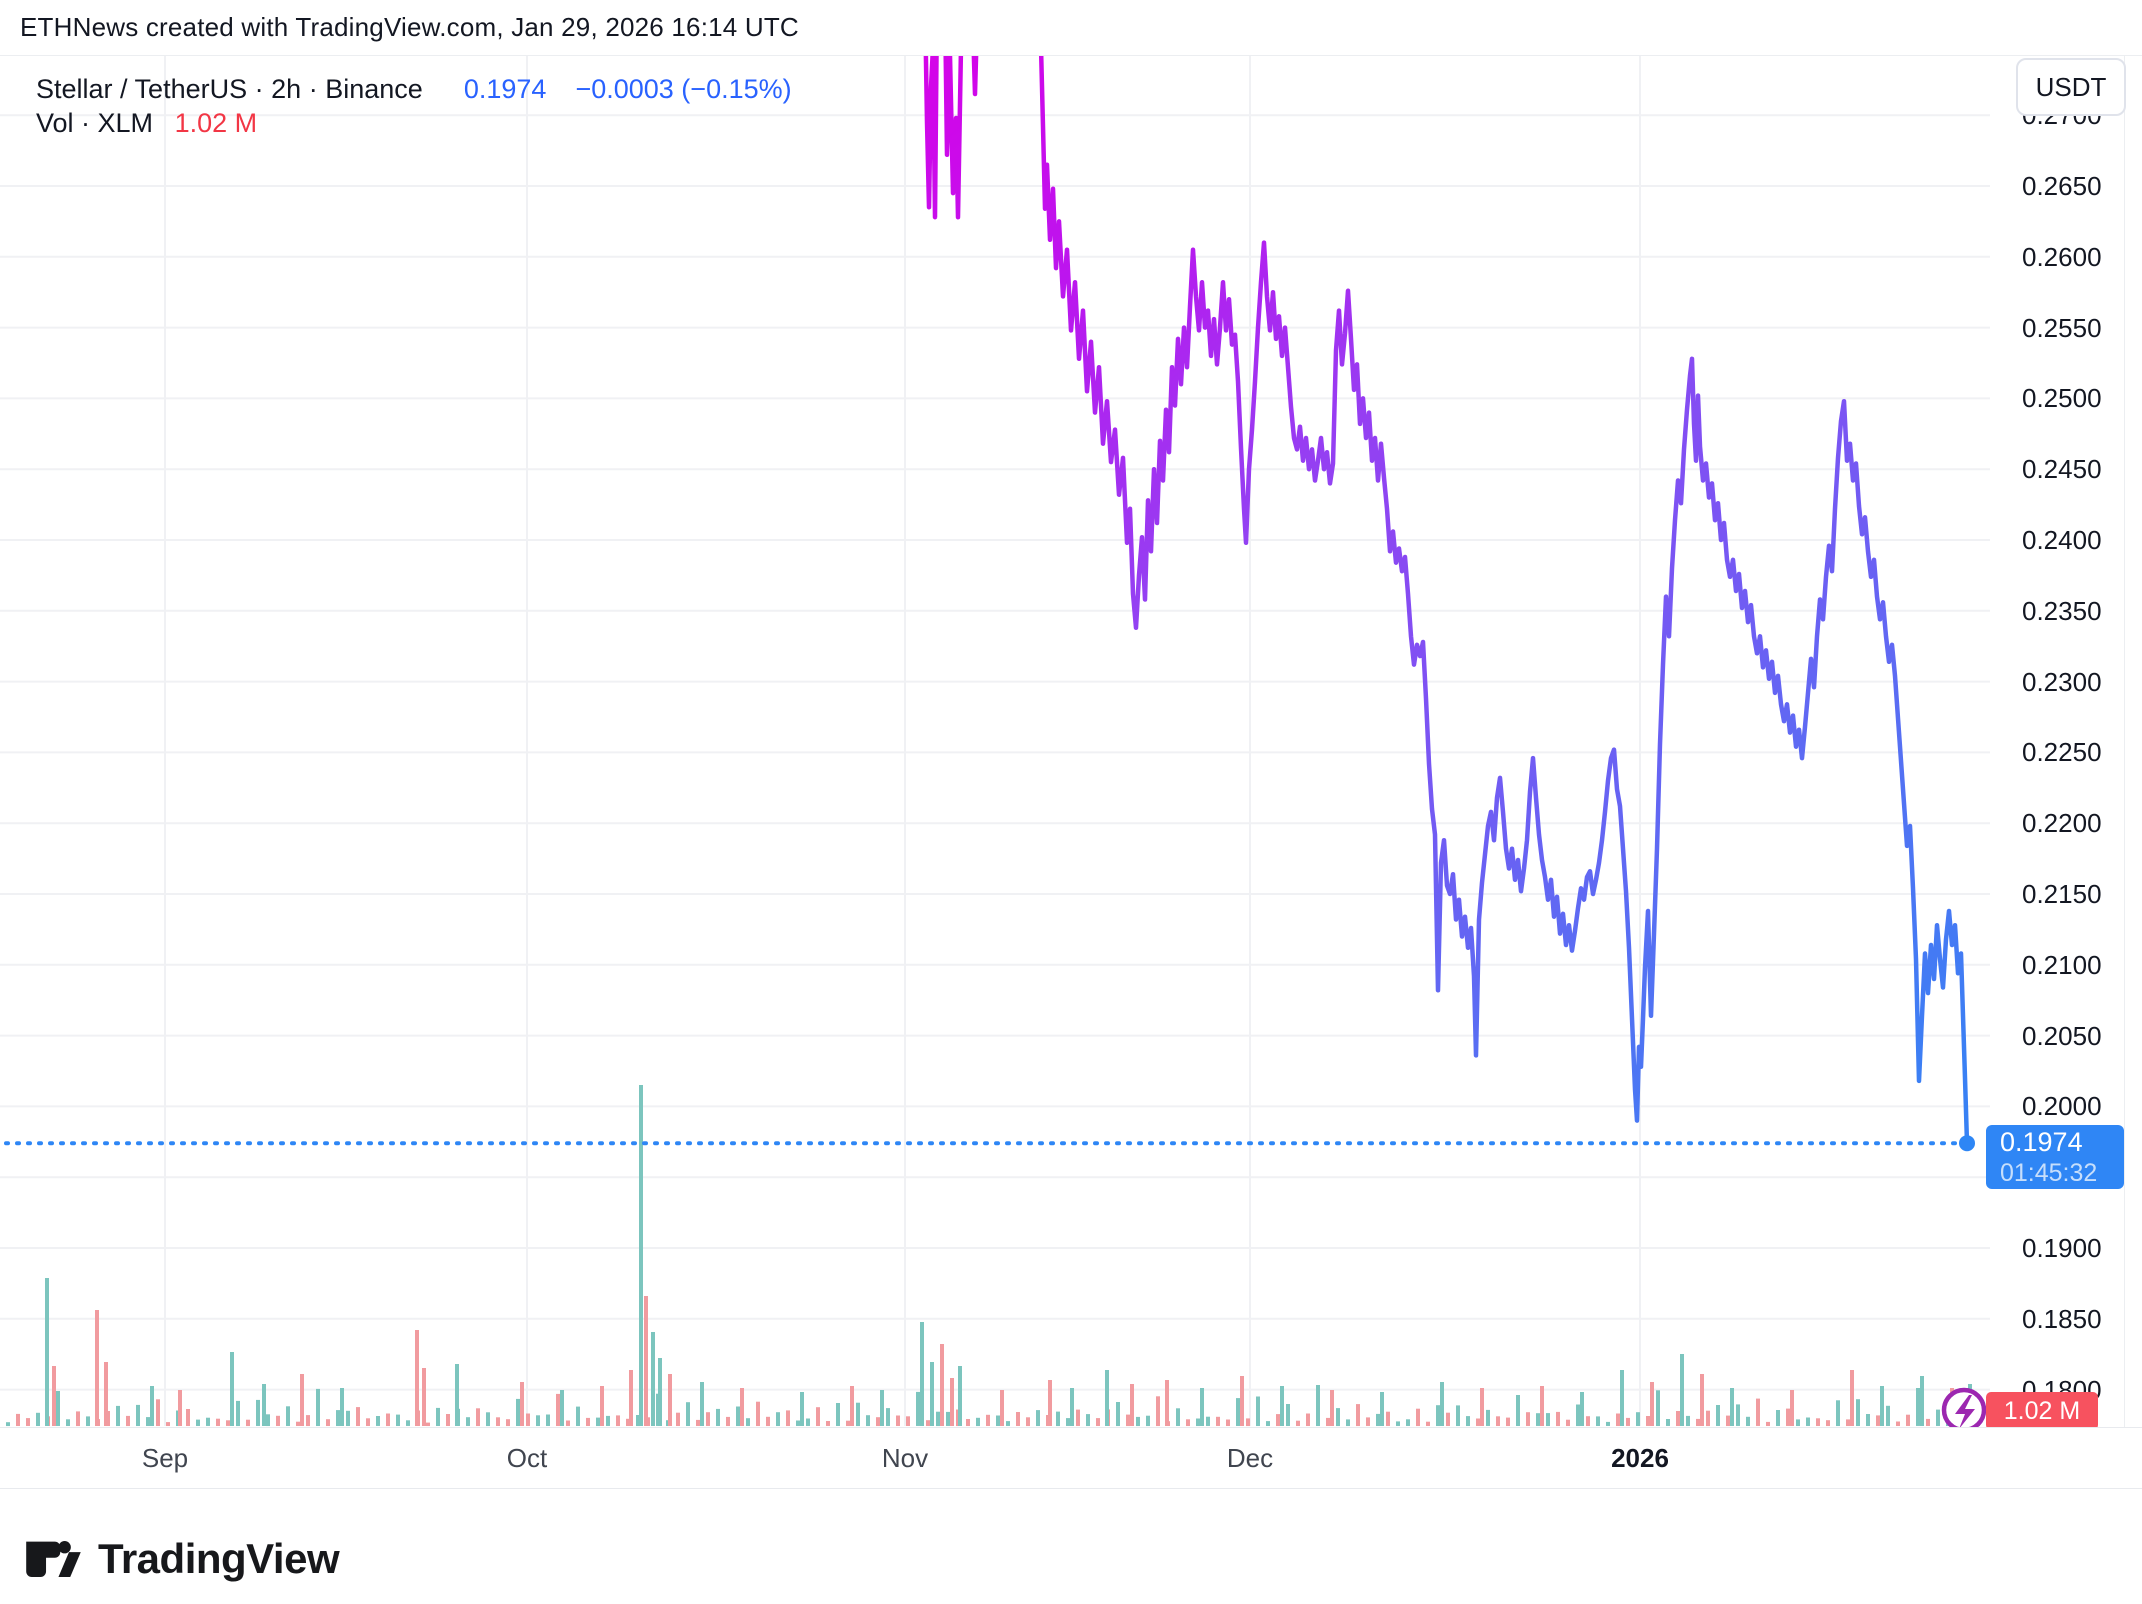  What do you see at coordinates (2062, 823) in the screenshot?
I see `price-scale-label: 0.2200` at bounding box center [2062, 823].